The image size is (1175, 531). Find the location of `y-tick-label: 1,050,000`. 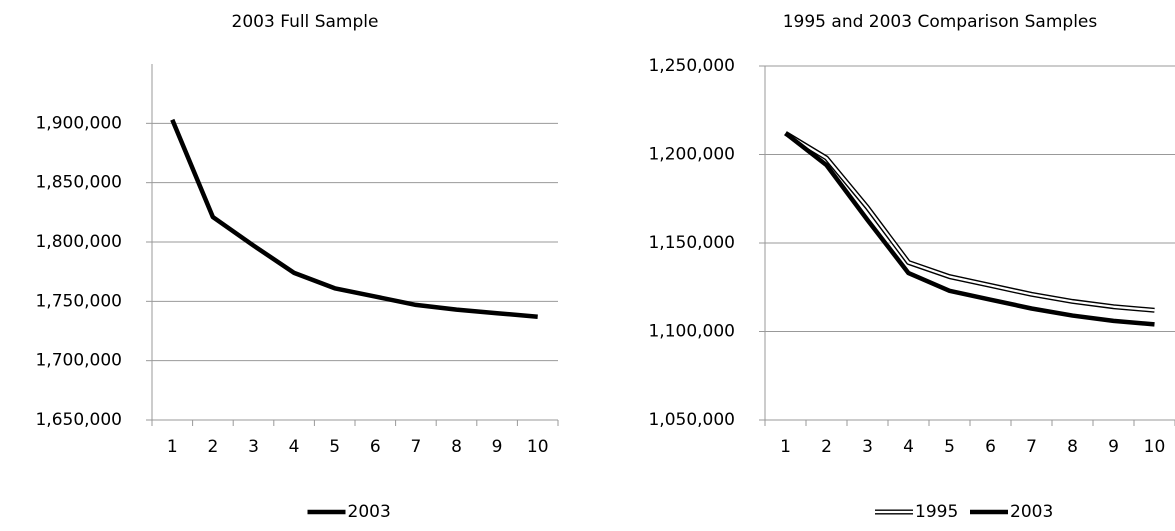

y-tick-label: 1,050,000 is located at coordinates (691, 420).